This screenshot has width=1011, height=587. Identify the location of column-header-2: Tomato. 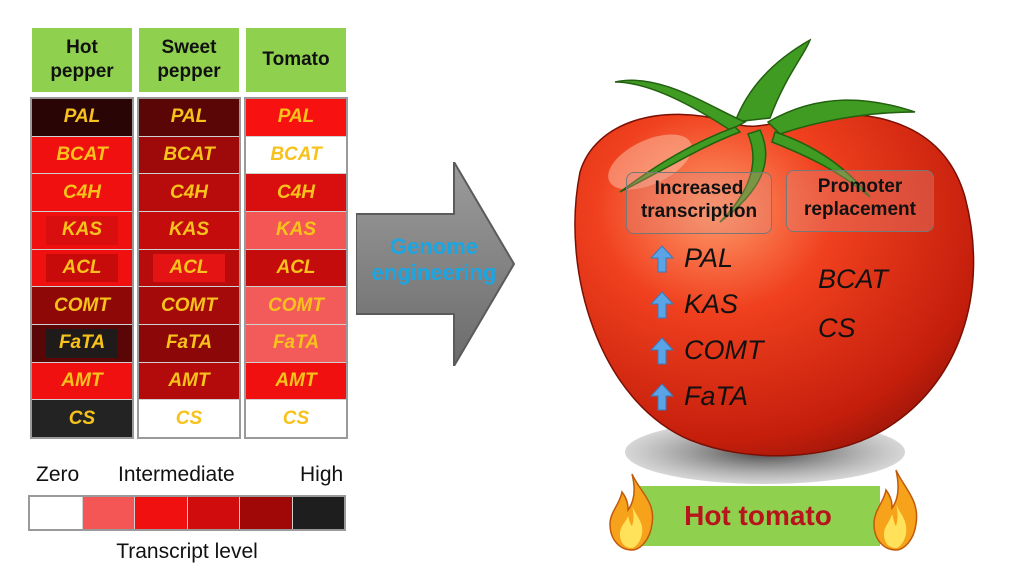
(296, 60).